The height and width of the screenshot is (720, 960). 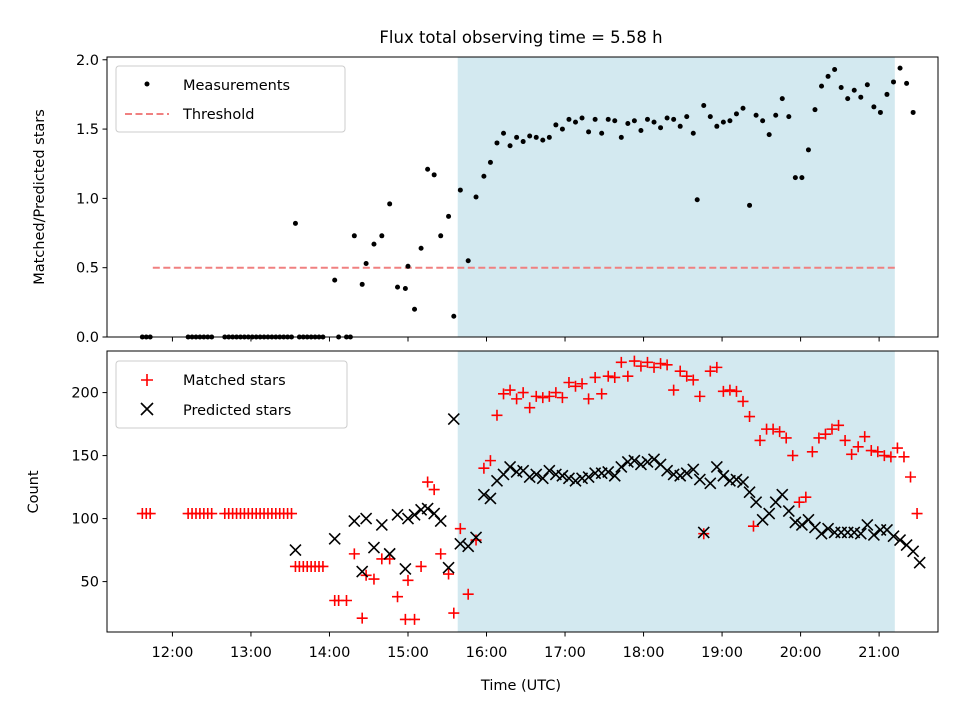 I want to click on bottom-y-tick-label: 150, so click(x=85, y=457).